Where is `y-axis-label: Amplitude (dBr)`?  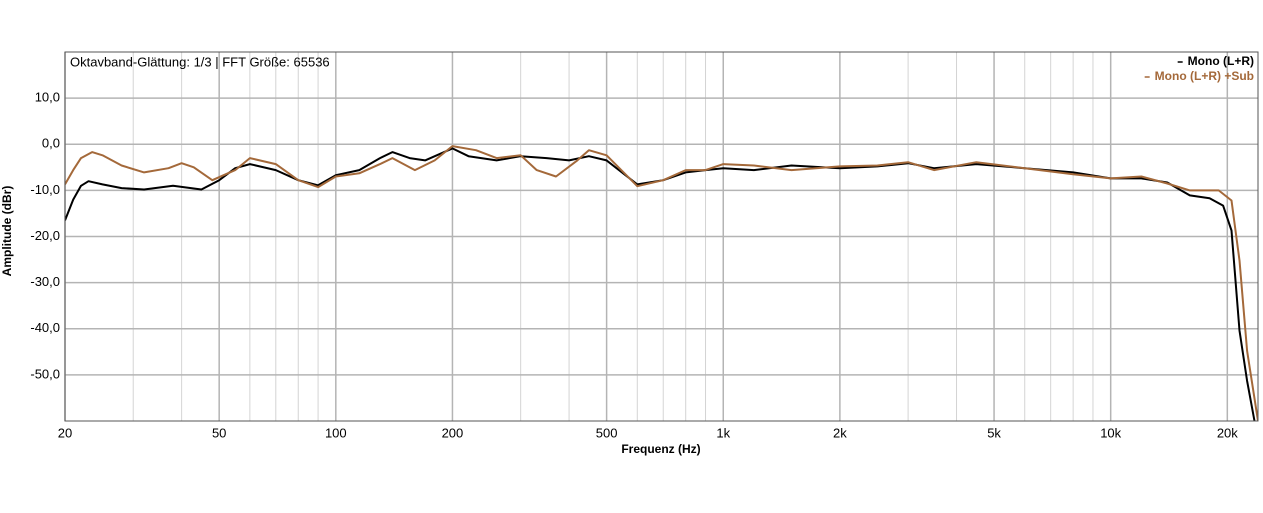 y-axis-label: Amplitude (dBr) is located at coordinates (7, 231).